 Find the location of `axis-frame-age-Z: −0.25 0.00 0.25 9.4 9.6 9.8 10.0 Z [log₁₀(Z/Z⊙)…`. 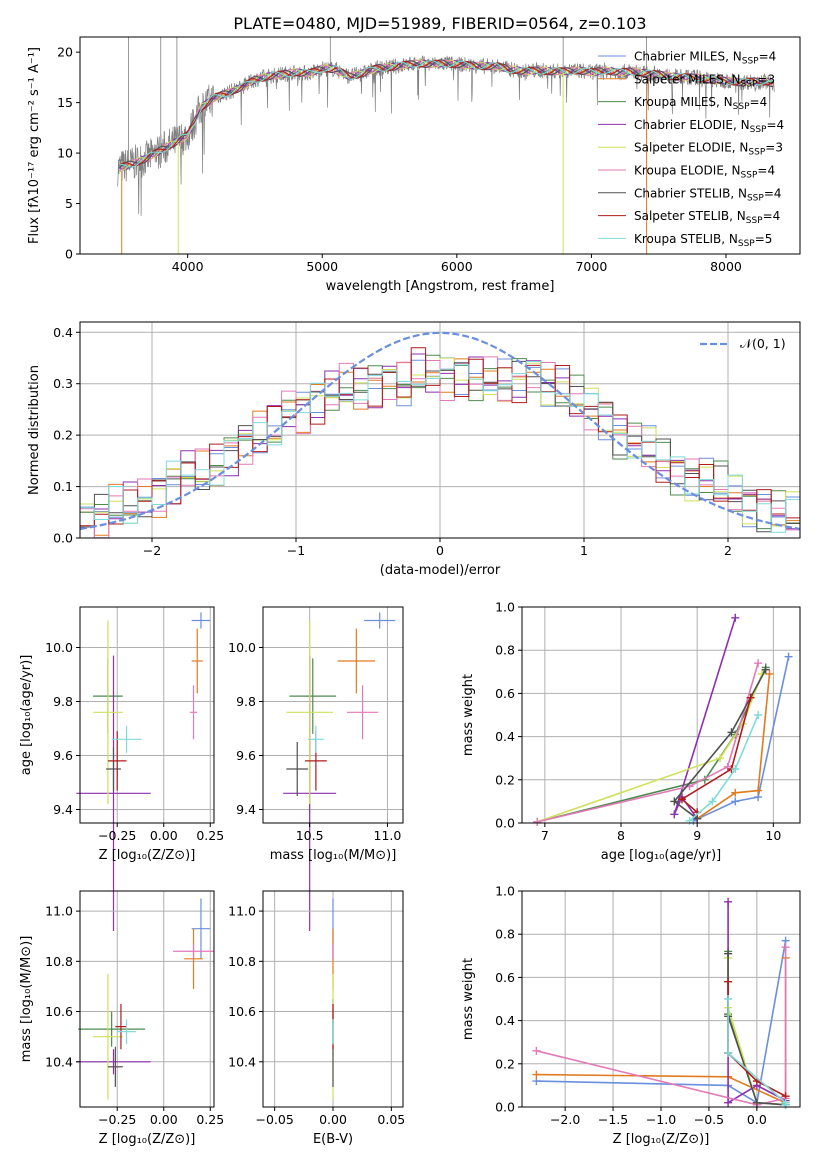

axis-frame-age-Z: −0.25 0.00 0.25 9.4 9.6 9.8 10.0 Z [log₁₀(Z/Z⊙)… is located at coordinates (121, 734).